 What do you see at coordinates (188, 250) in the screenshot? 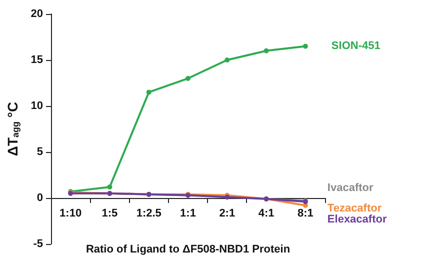
I see `x-axis-title: Ratio of Ligand to ΔF508-NBD1 Protein` at bounding box center [188, 250].